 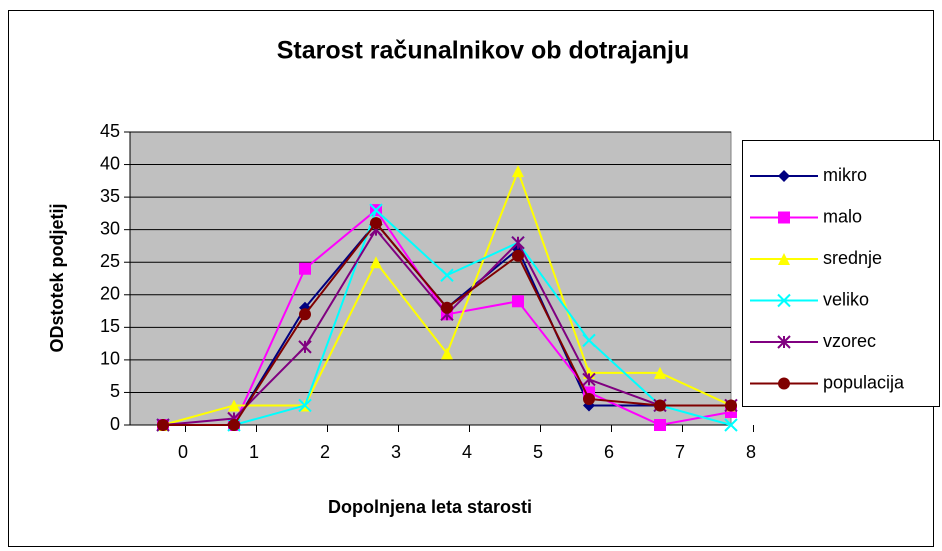 What do you see at coordinates (183, 452) in the screenshot?
I see `x-tick-label: 0` at bounding box center [183, 452].